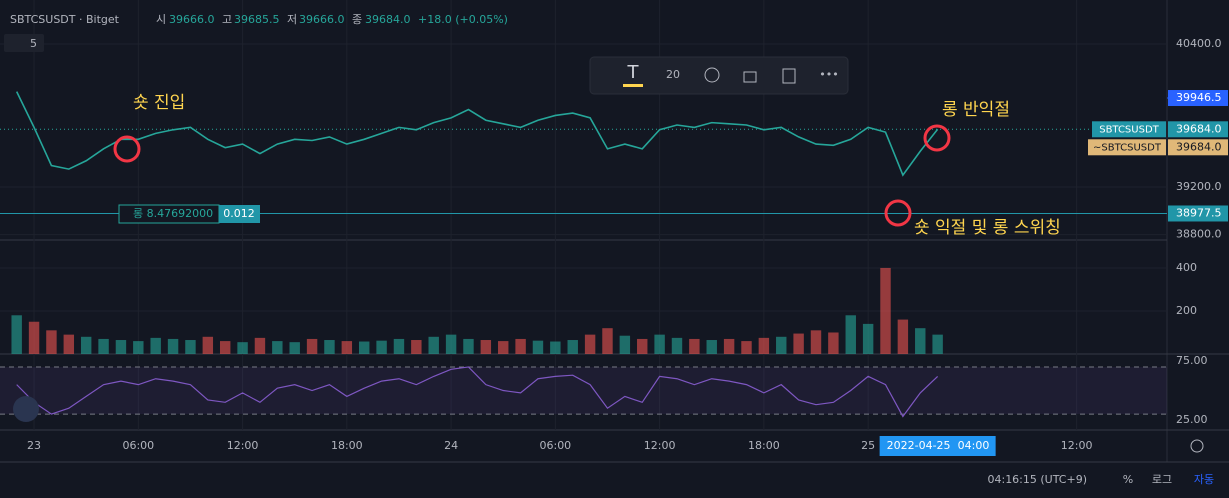 This screenshot has height=498, width=1229. I want to click on y-tick-label: 38800.0, so click(1199, 234).